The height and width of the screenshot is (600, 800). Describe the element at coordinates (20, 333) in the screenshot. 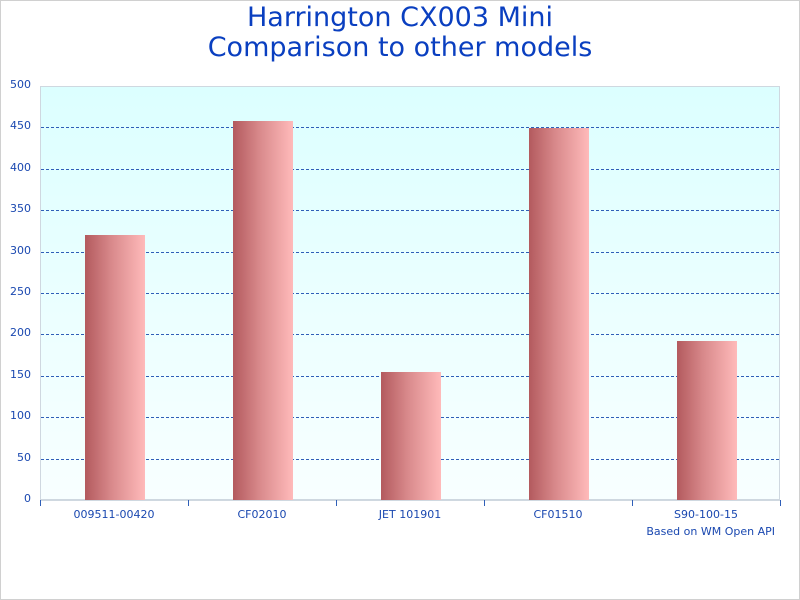

I see `y-tick-label: 200` at that location.